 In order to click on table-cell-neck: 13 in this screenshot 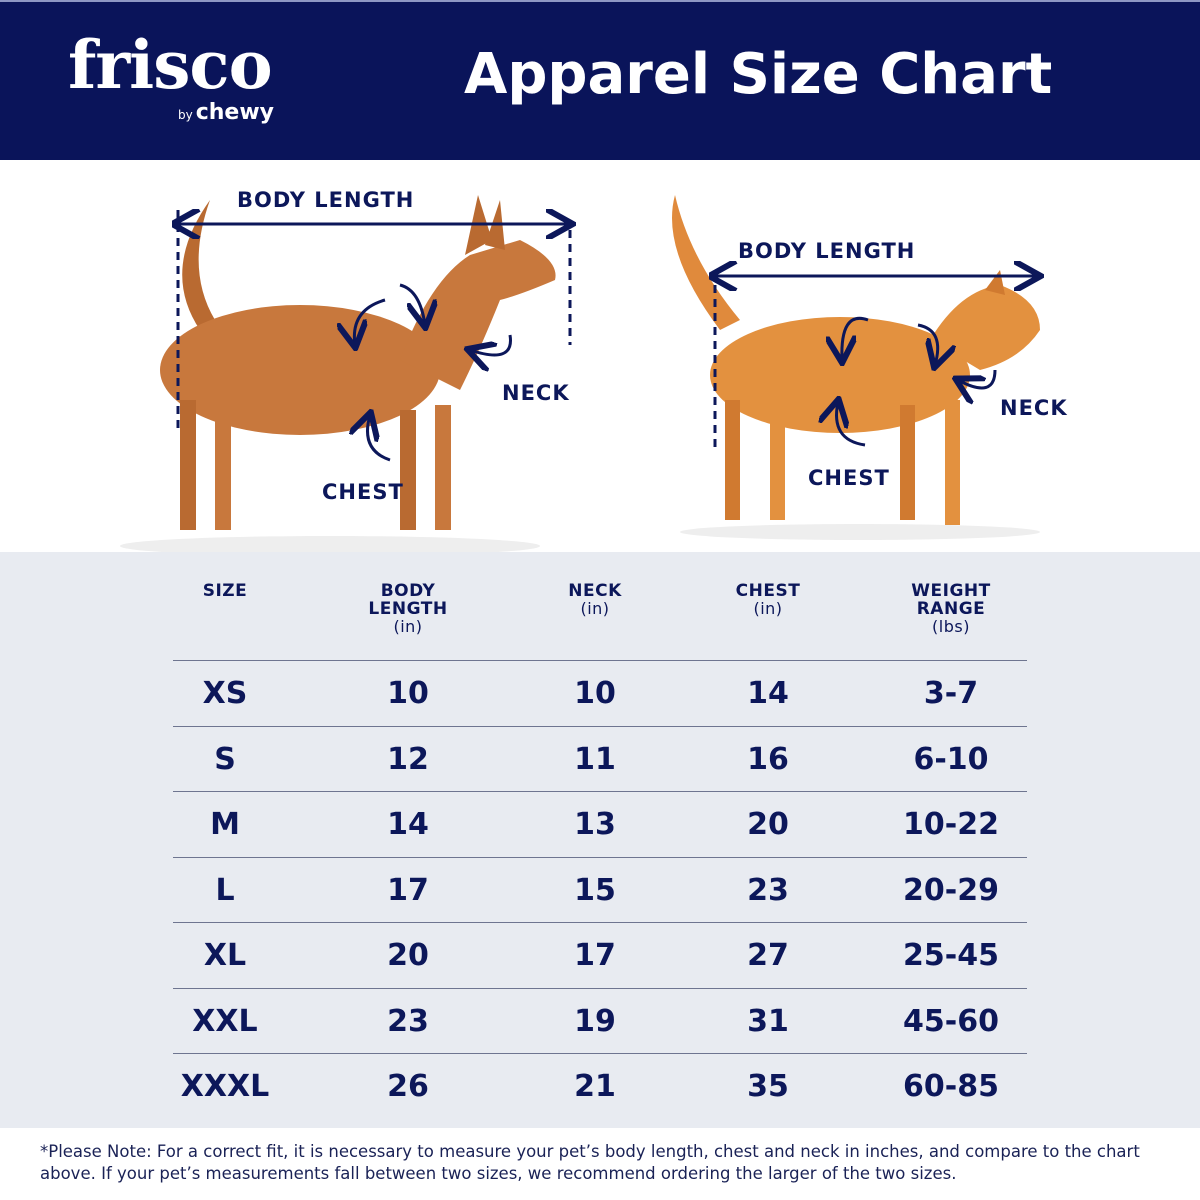, I will do `click(595, 824)`.